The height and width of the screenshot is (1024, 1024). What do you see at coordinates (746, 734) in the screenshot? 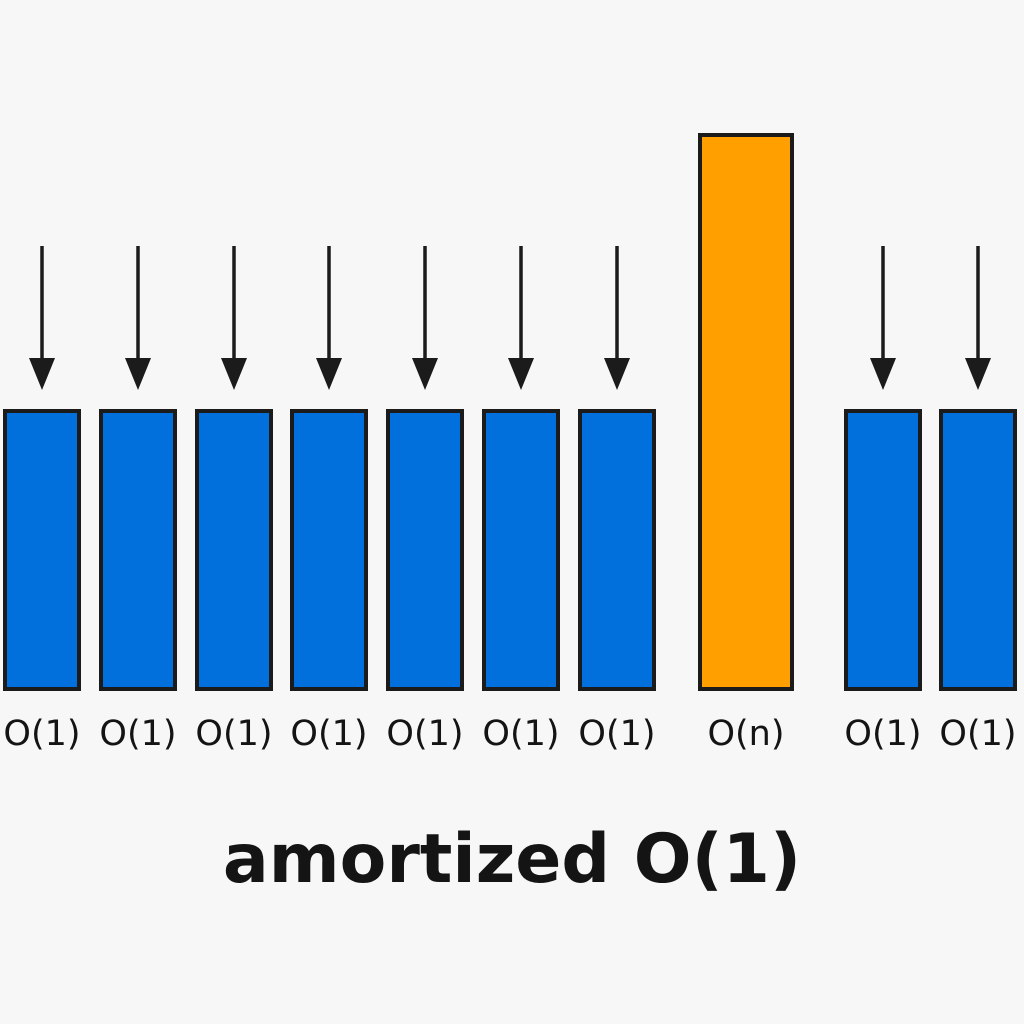
I see `cost-label: O(n)` at bounding box center [746, 734].